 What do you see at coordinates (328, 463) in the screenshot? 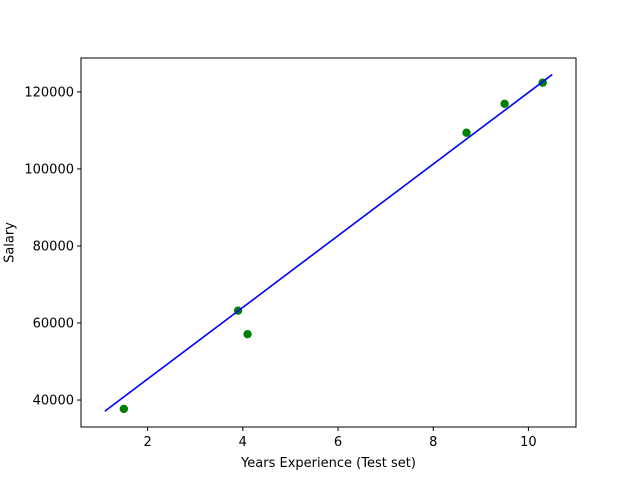
I see `x-axis-label: Years Experience (Test set)` at bounding box center [328, 463].